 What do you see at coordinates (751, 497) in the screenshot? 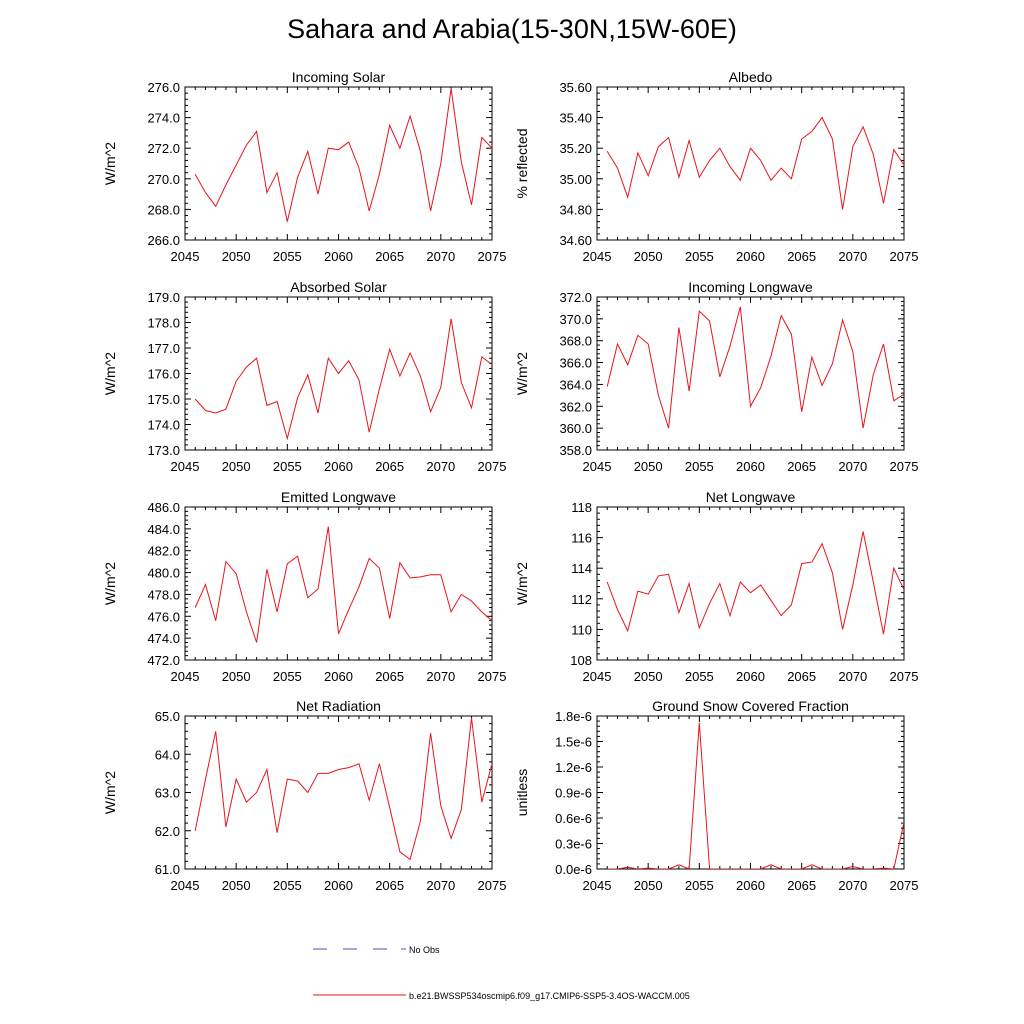
I see `panel-title: Net Longwave` at bounding box center [751, 497].